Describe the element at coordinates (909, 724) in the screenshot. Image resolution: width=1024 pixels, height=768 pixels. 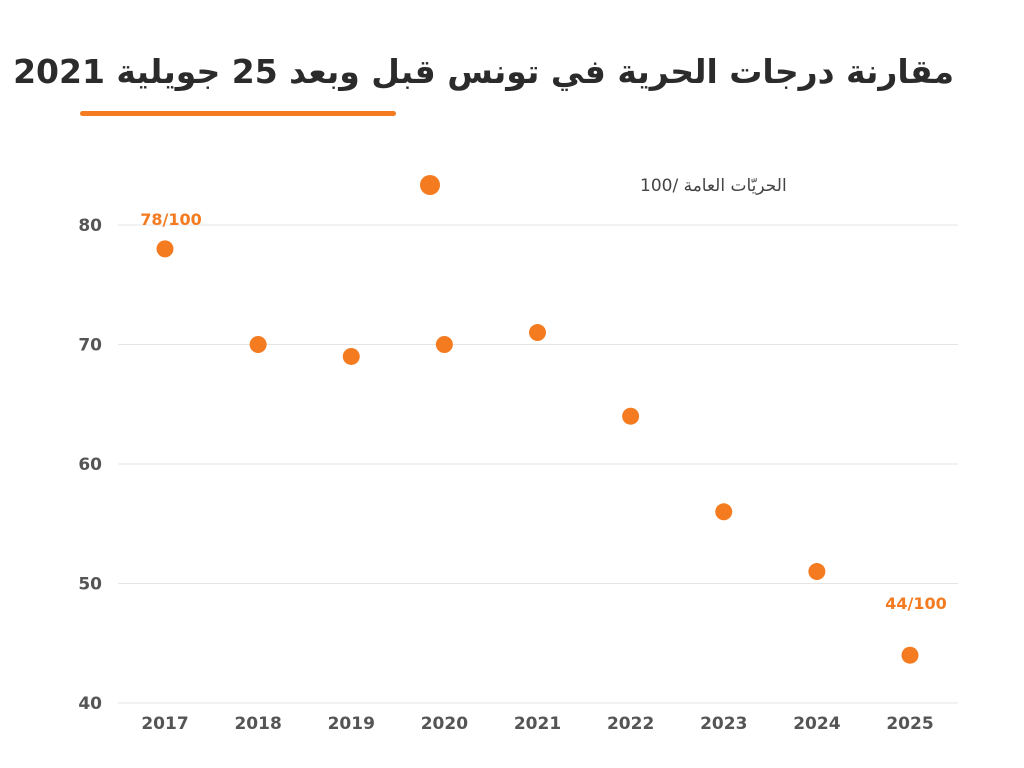
I see `x-tick-label: 2025` at that location.